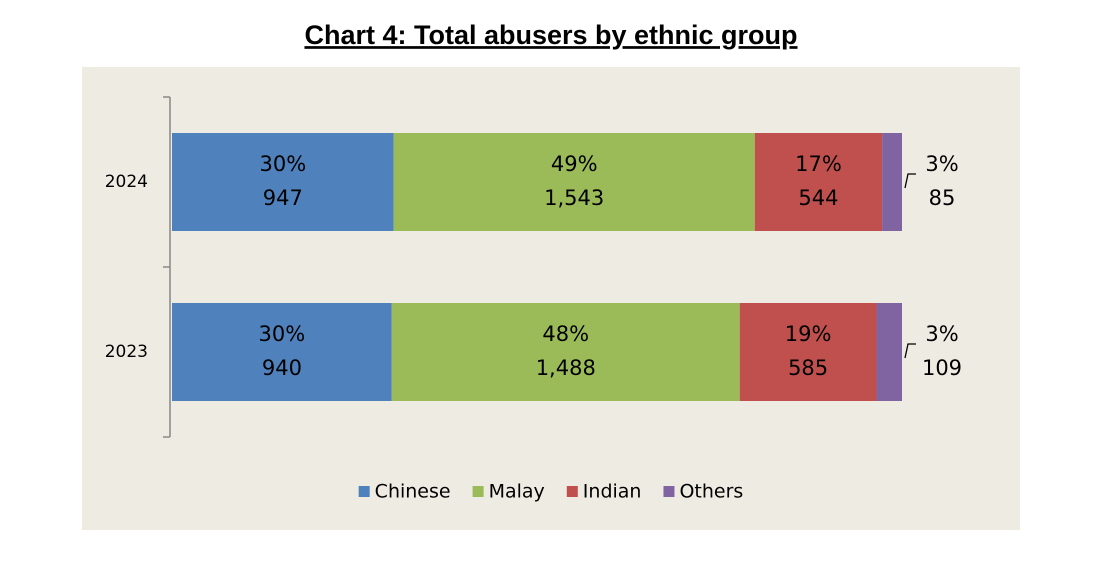 Image resolution: width=1116 pixels, height=578 pixels. Describe the element at coordinates (413, 492) in the screenshot. I see `legend-label: Chinese` at that location.